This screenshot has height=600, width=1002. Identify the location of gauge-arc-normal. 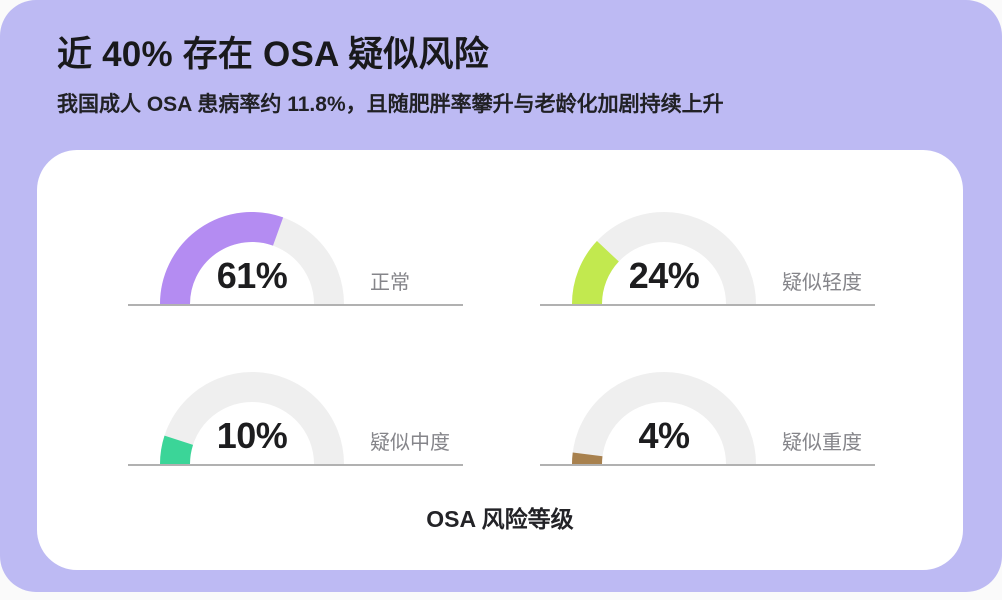
(252, 258).